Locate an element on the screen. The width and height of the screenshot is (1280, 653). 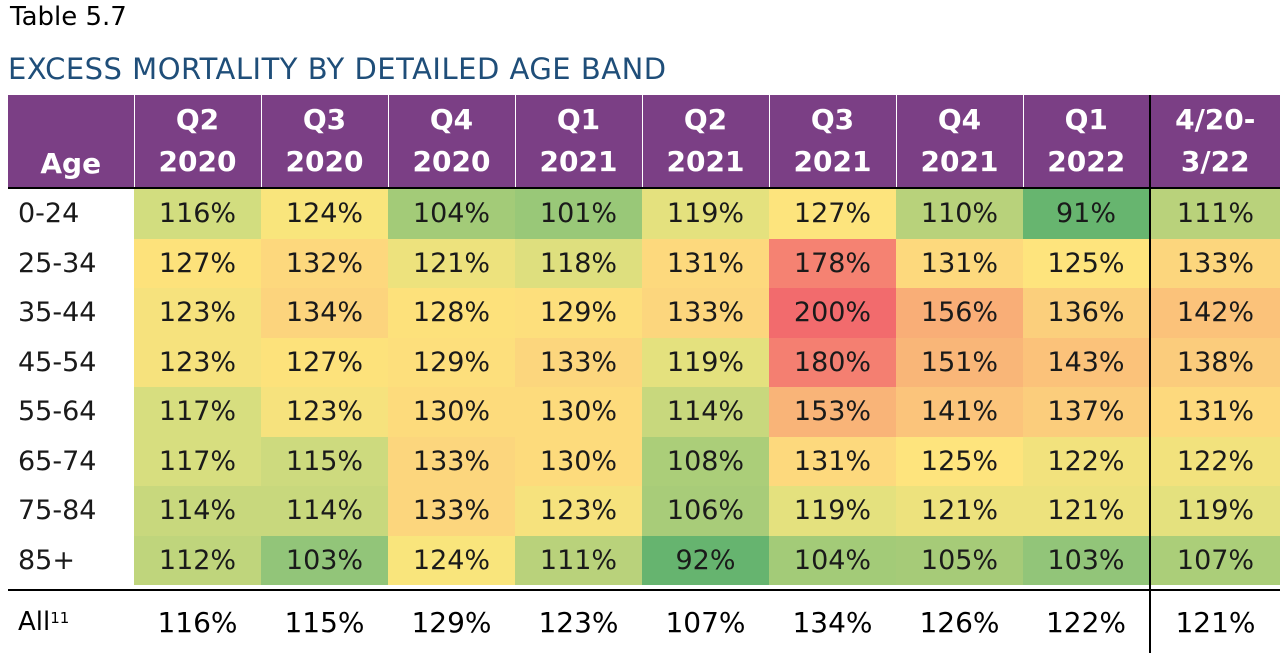
separator-row is located at coordinates (644, 588).